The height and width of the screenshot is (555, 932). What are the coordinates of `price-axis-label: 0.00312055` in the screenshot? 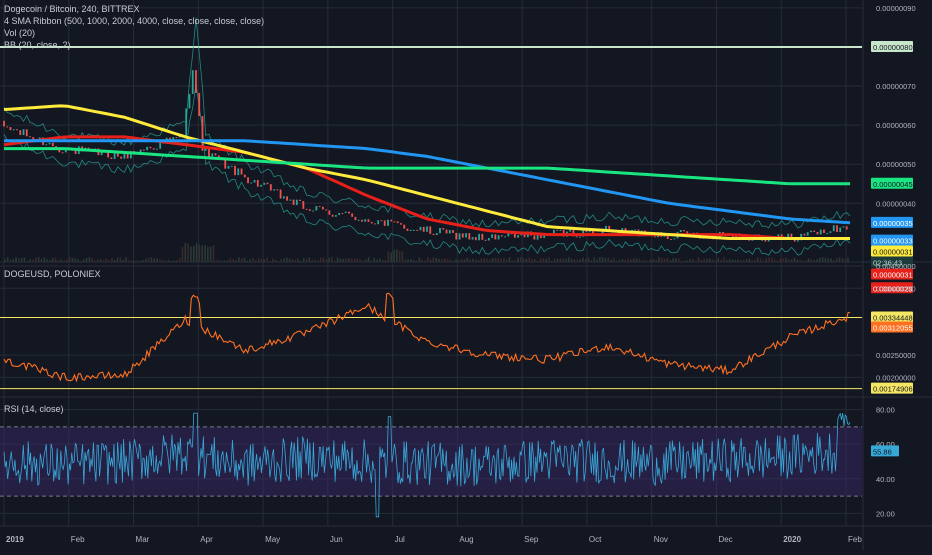 It's located at (893, 327).